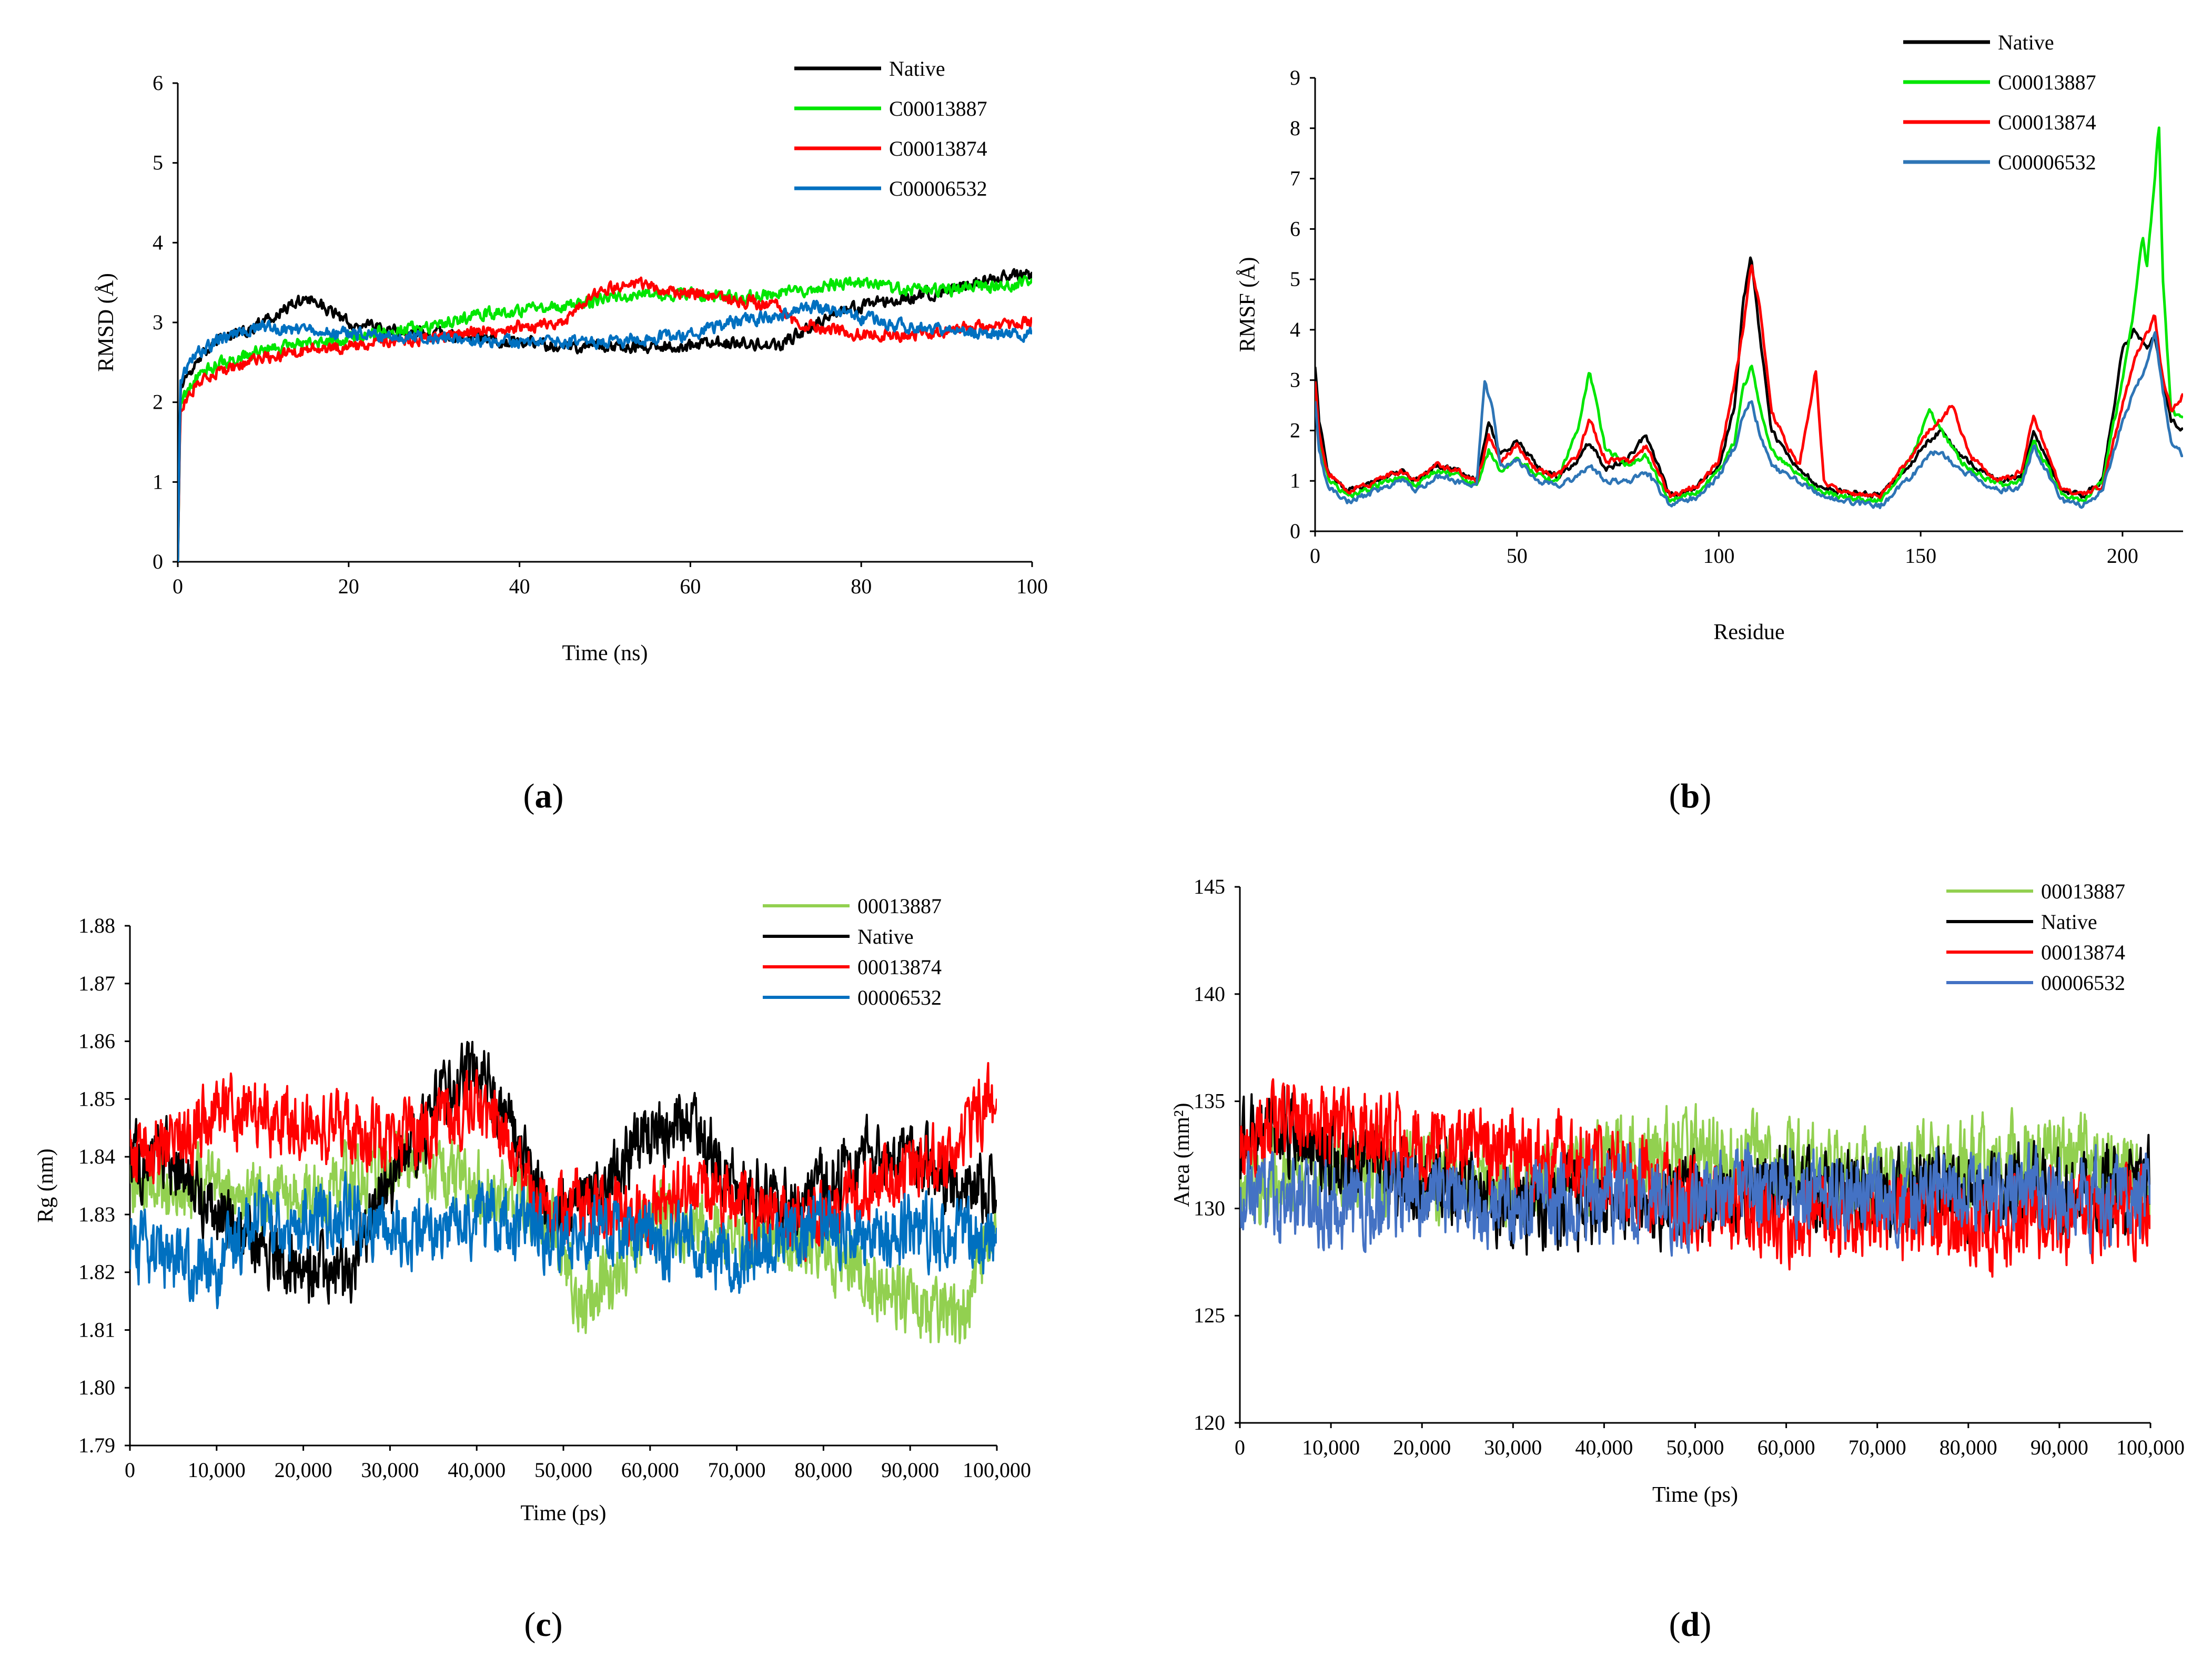 Image resolution: width=2212 pixels, height=1668 pixels. I want to click on caption-b: (b), so click(1690, 796).